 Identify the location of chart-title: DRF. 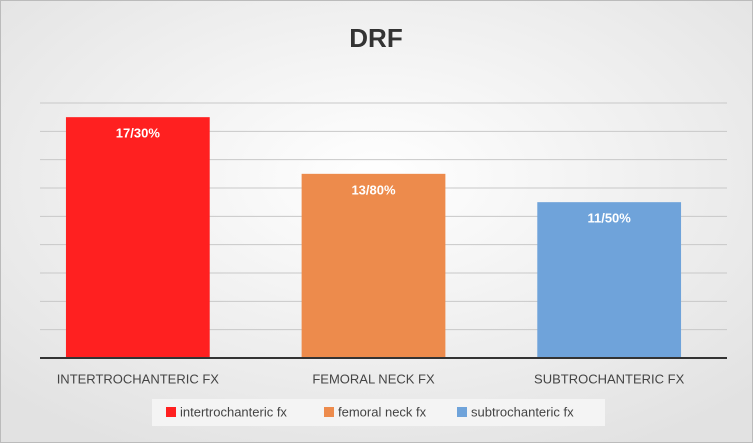
(375, 38).